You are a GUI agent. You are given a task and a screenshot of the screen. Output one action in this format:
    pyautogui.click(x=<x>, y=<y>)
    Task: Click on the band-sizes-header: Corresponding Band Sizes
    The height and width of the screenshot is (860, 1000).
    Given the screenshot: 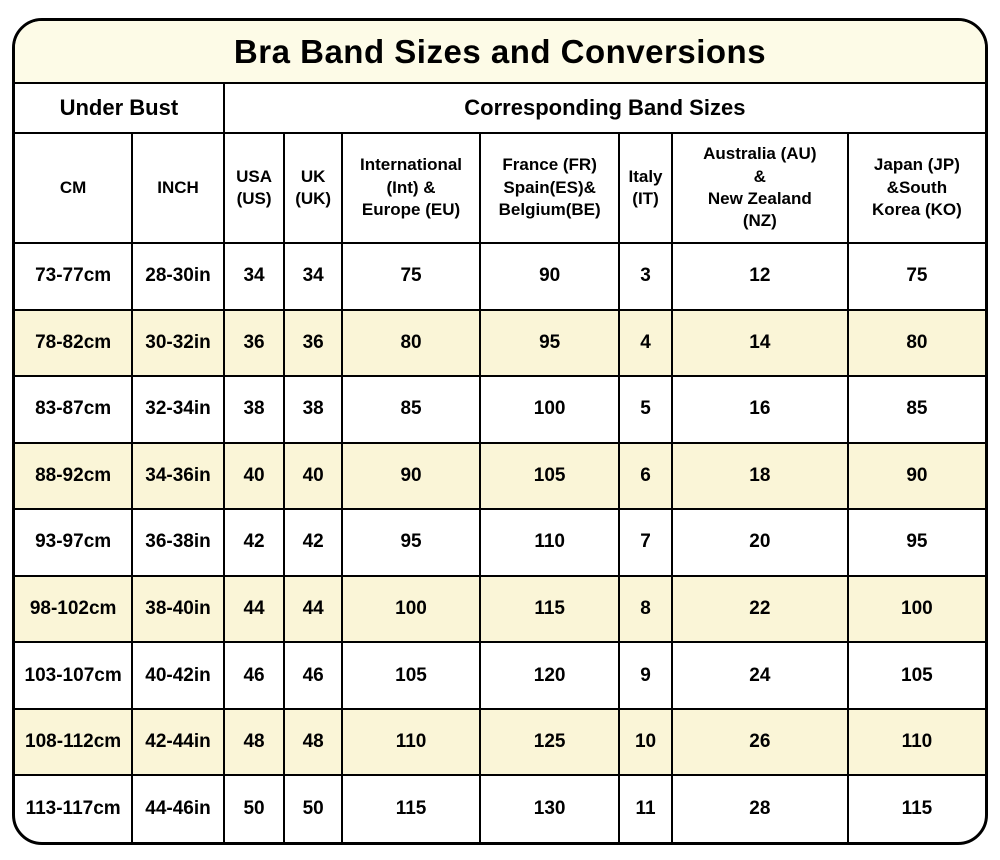 What is the action you would take?
    pyautogui.click(x=603, y=108)
    